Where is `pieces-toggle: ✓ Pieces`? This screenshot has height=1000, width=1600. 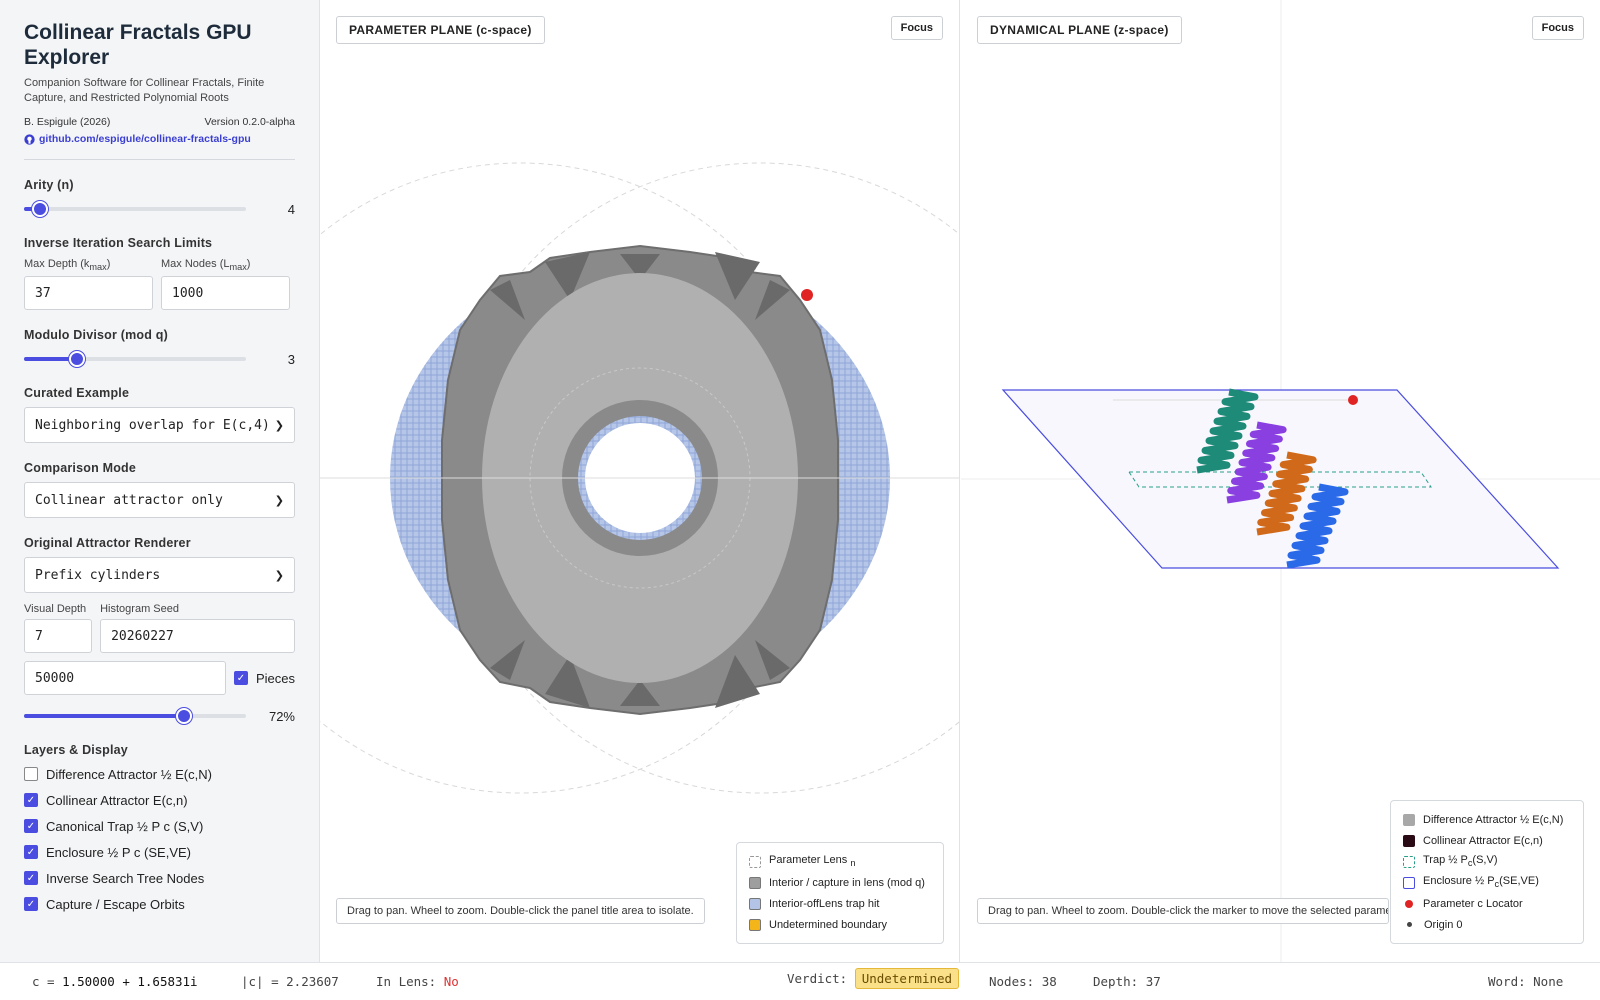
pieces-toggle: ✓ Pieces is located at coordinates (264, 678).